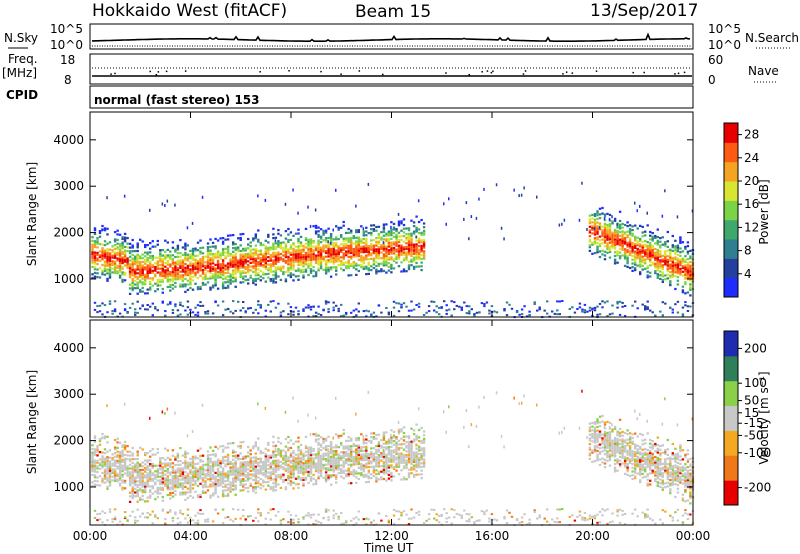 Image resolution: width=800 pixels, height=554 pixels. Describe the element at coordinates (644, 72) in the screenshot. I see `freq-outlier` at that location.